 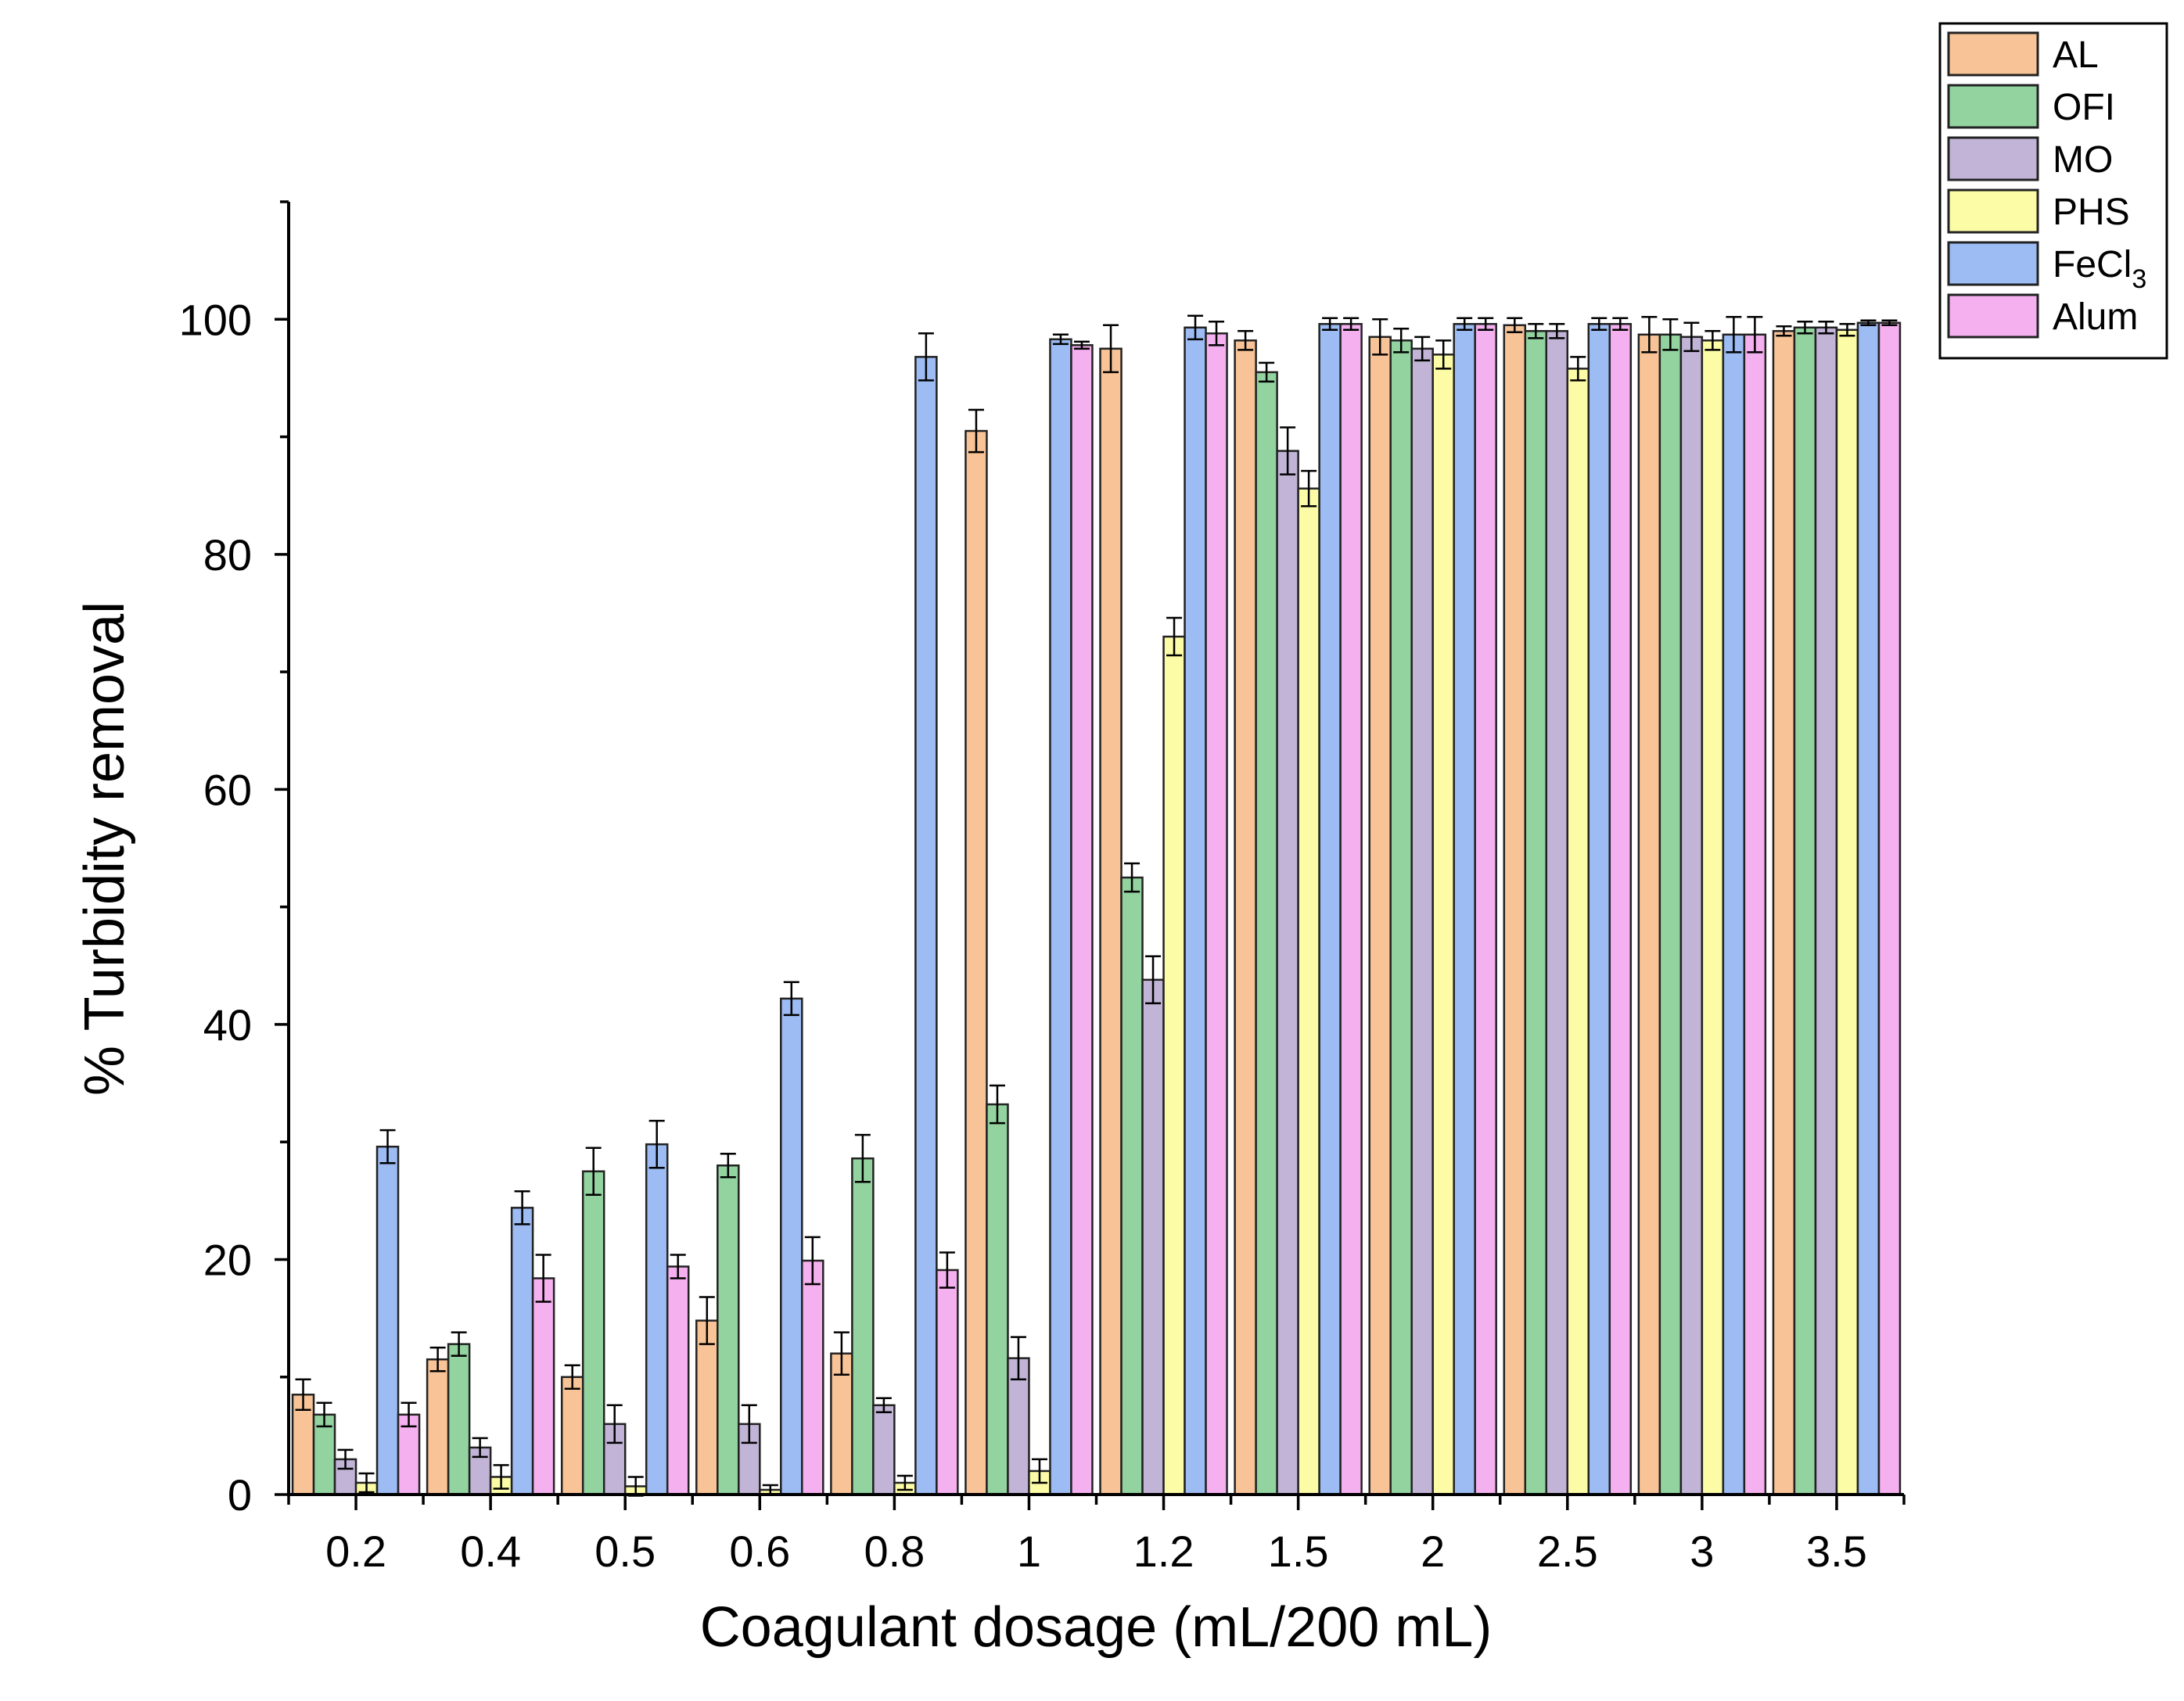 I want to click on y-tick-label: 0, so click(x=240, y=1495).